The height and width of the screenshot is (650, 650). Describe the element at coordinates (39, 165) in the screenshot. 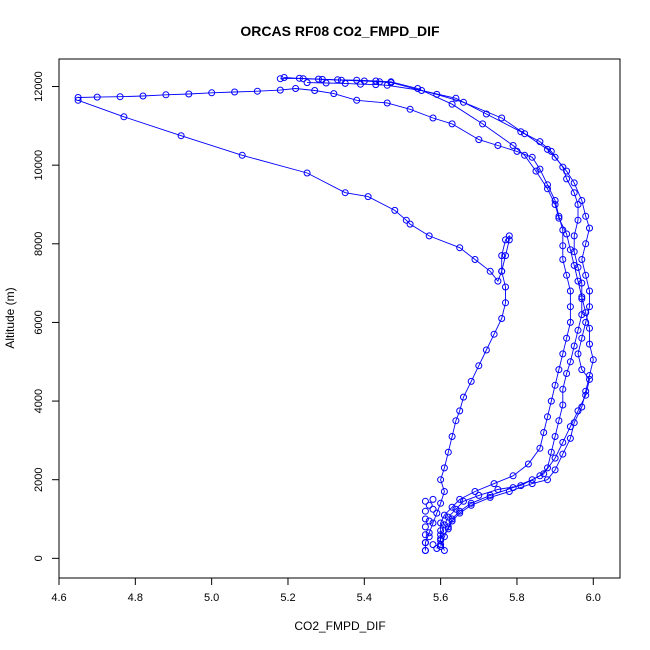

I see `y-tick-label: 10000` at that location.